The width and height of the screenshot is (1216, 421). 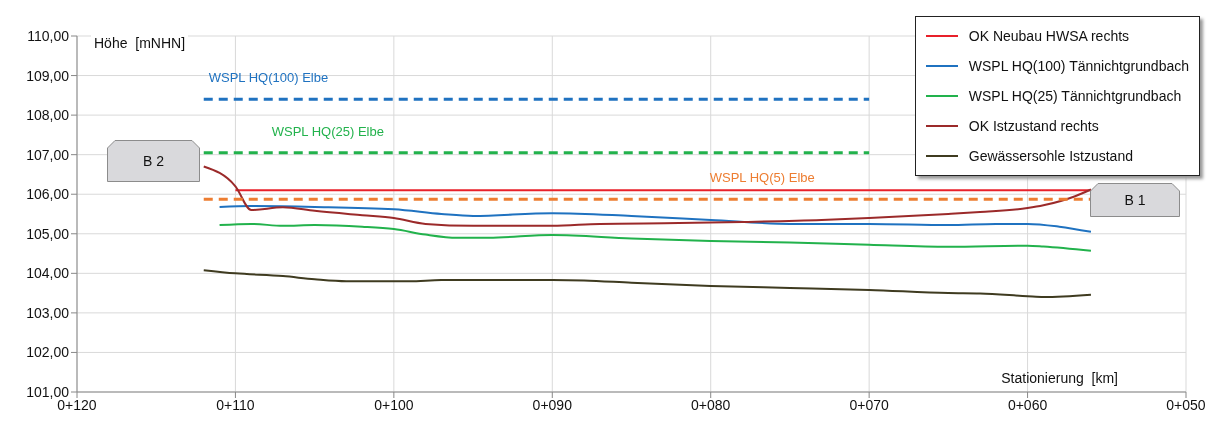 What do you see at coordinates (1078, 66) in the screenshot?
I see `legend-label: WSPL HQ(100) Tännichtgrundbach` at bounding box center [1078, 66].